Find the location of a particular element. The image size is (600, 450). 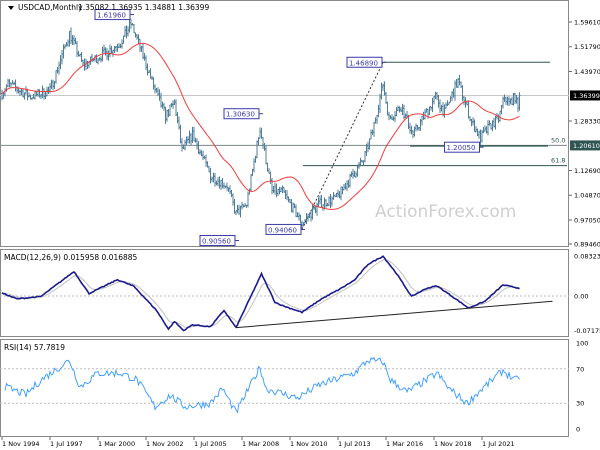

rsi-axis-label: 100 is located at coordinates (582, 344).